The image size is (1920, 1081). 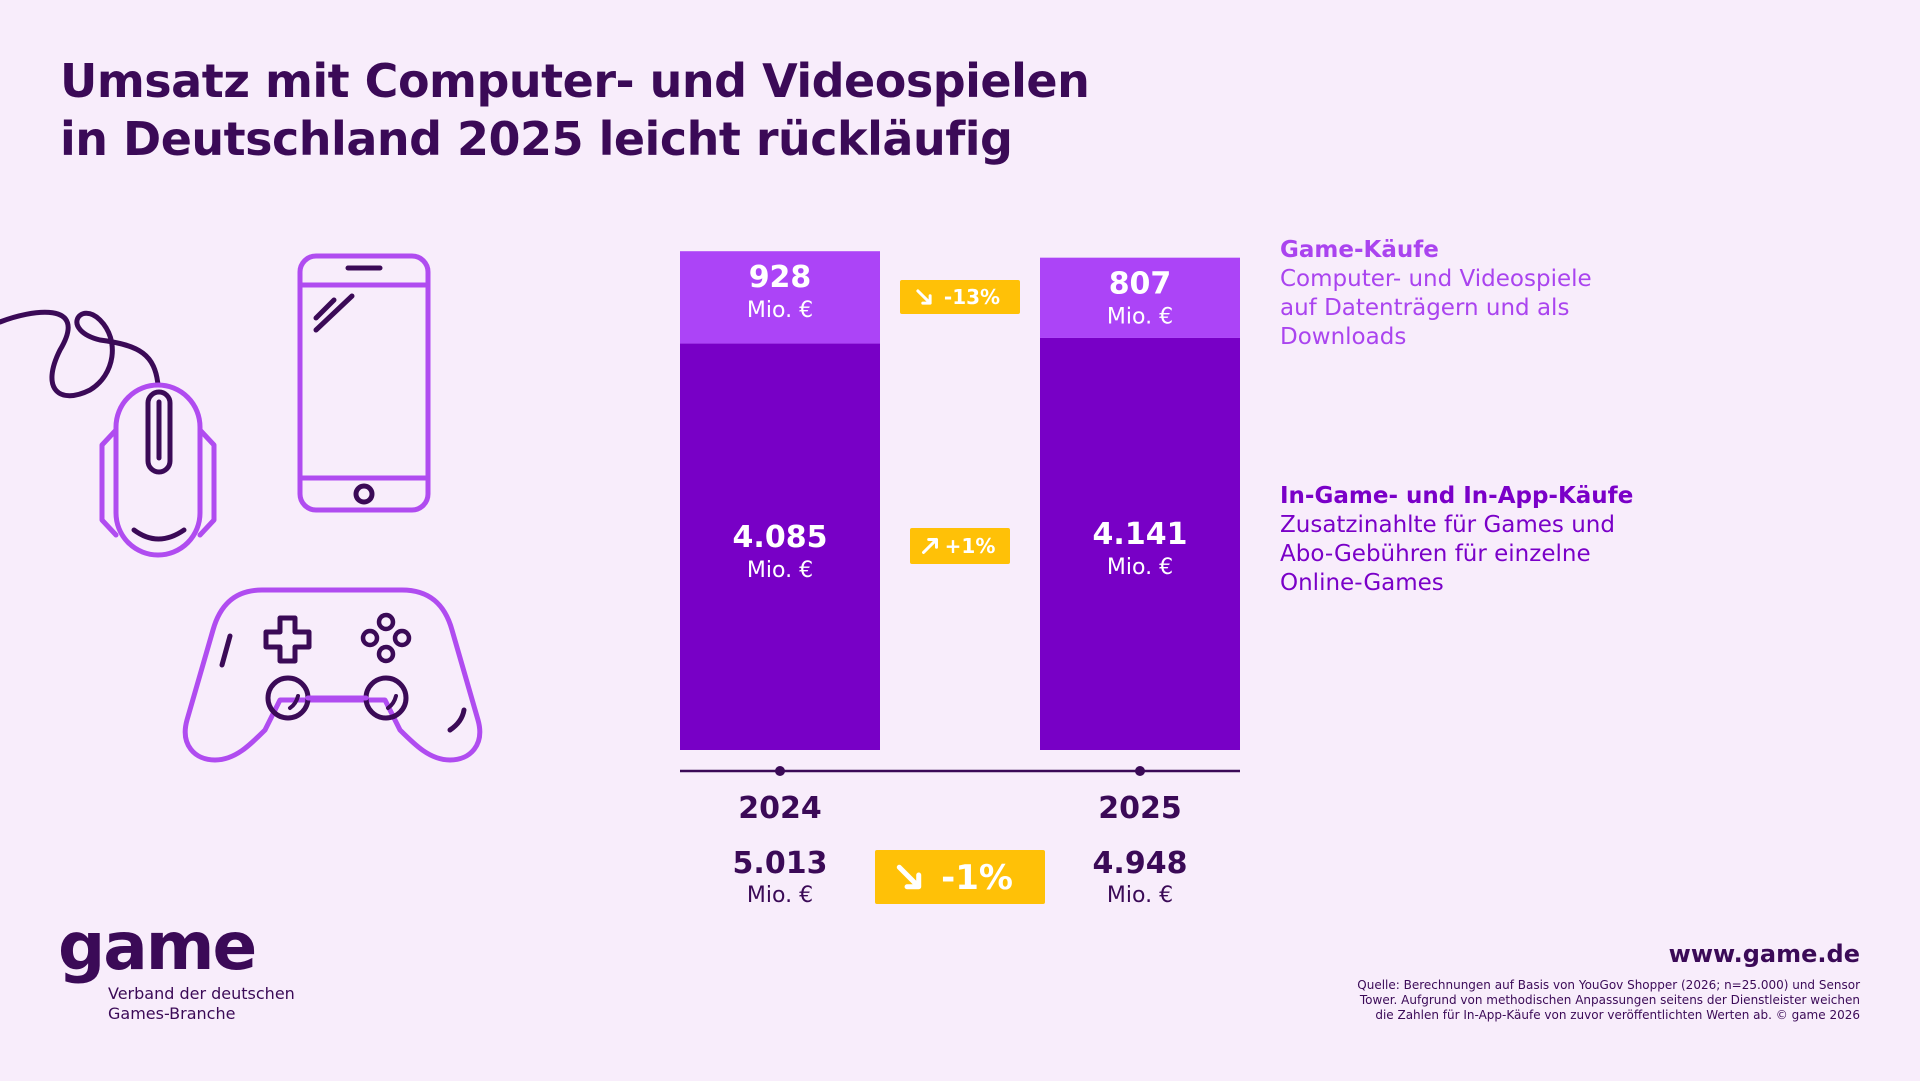 I want to click on mouse-icon, so click(x=108, y=433).